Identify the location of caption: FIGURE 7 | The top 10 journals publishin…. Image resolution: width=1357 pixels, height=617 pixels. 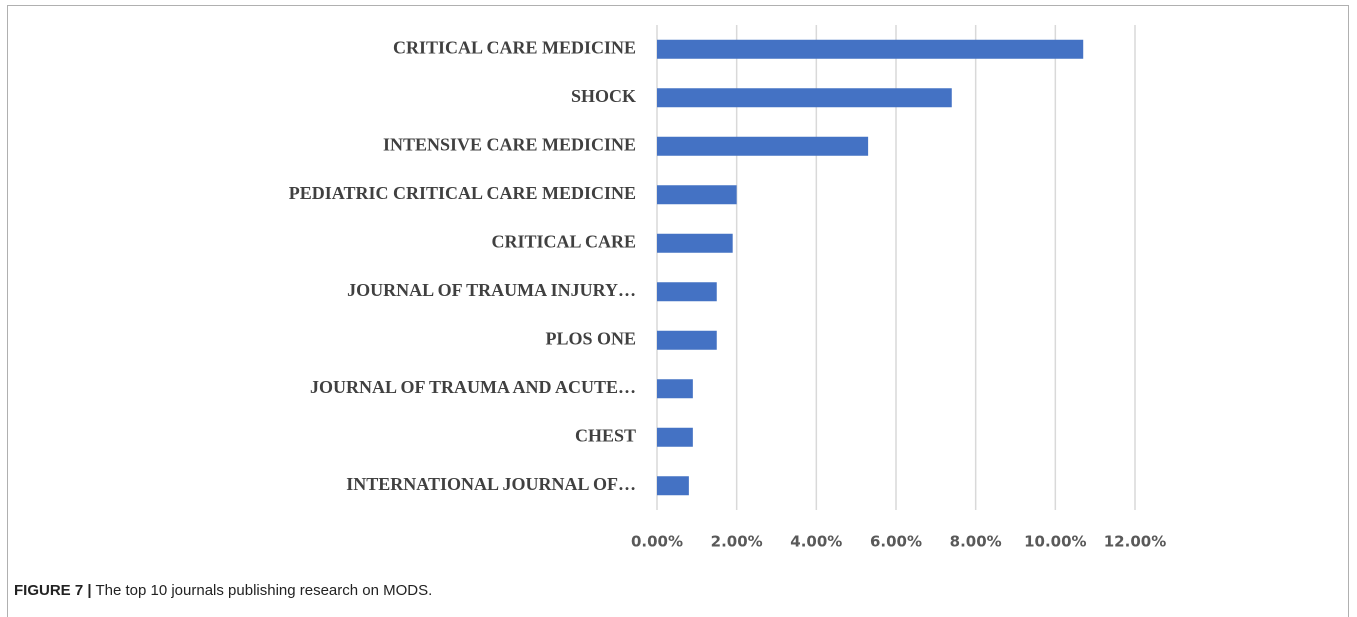
(223, 590).